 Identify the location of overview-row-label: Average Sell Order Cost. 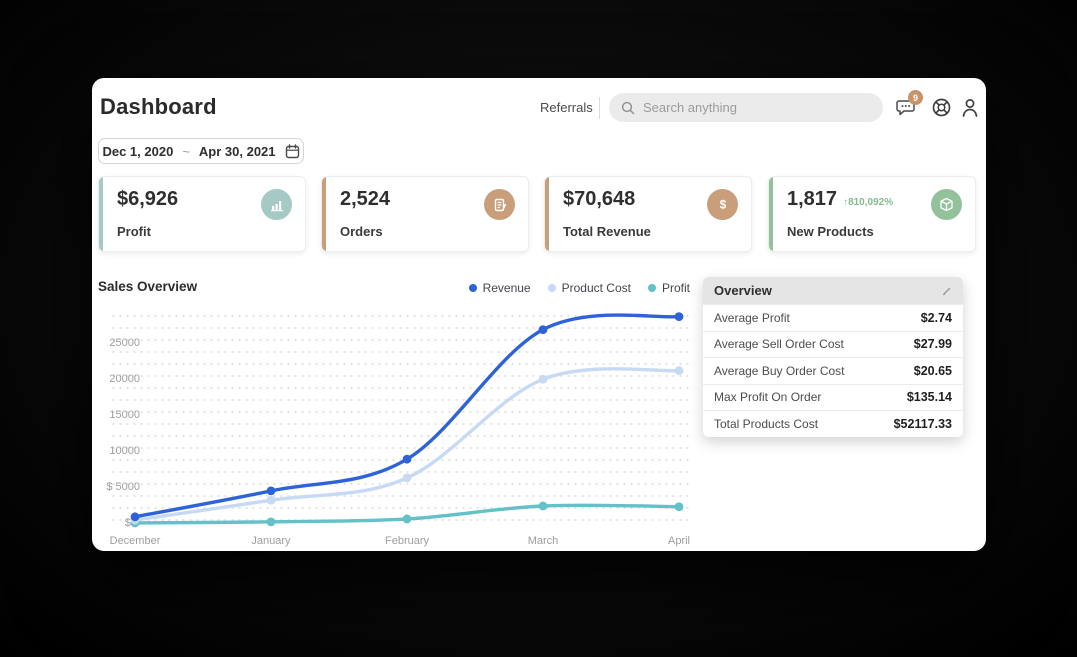
(779, 344).